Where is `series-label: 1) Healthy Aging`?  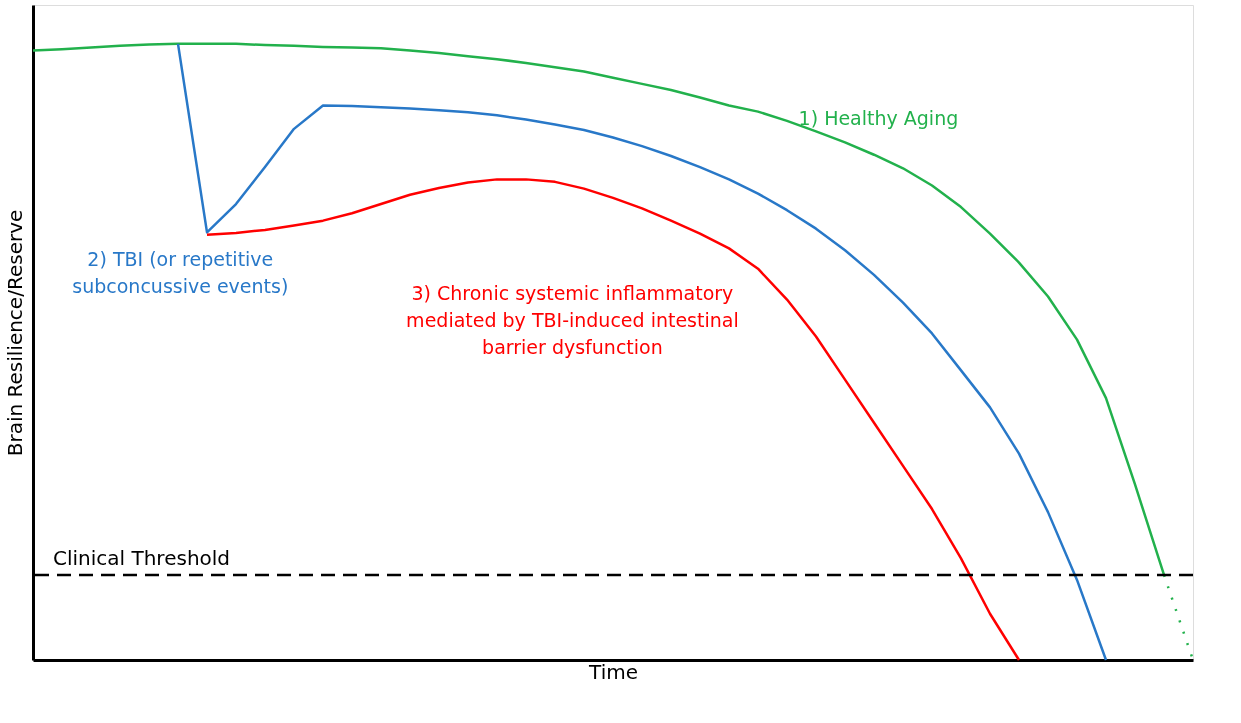
series-label: 1) Healthy Aging is located at coordinates (878, 117).